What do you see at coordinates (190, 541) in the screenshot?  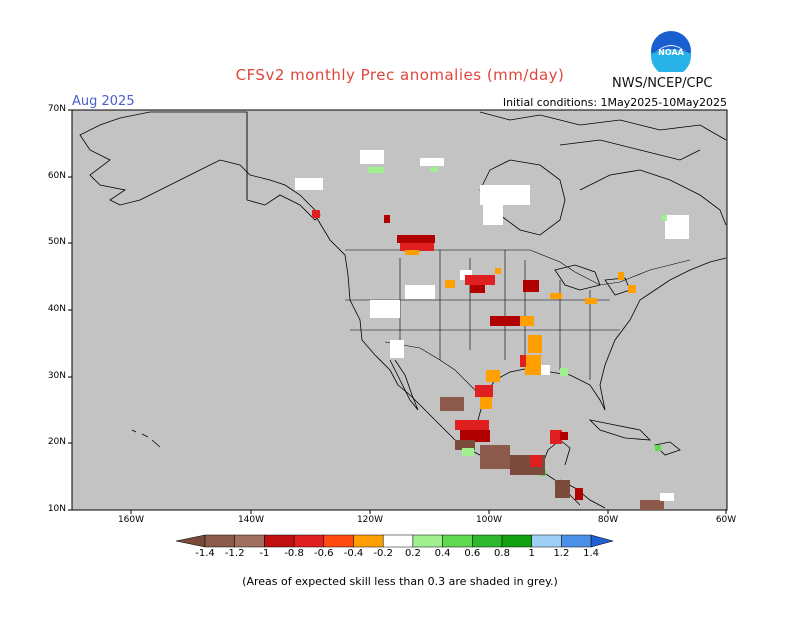 I see `colorbar-arrow-left` at bounding box center [190, 541].